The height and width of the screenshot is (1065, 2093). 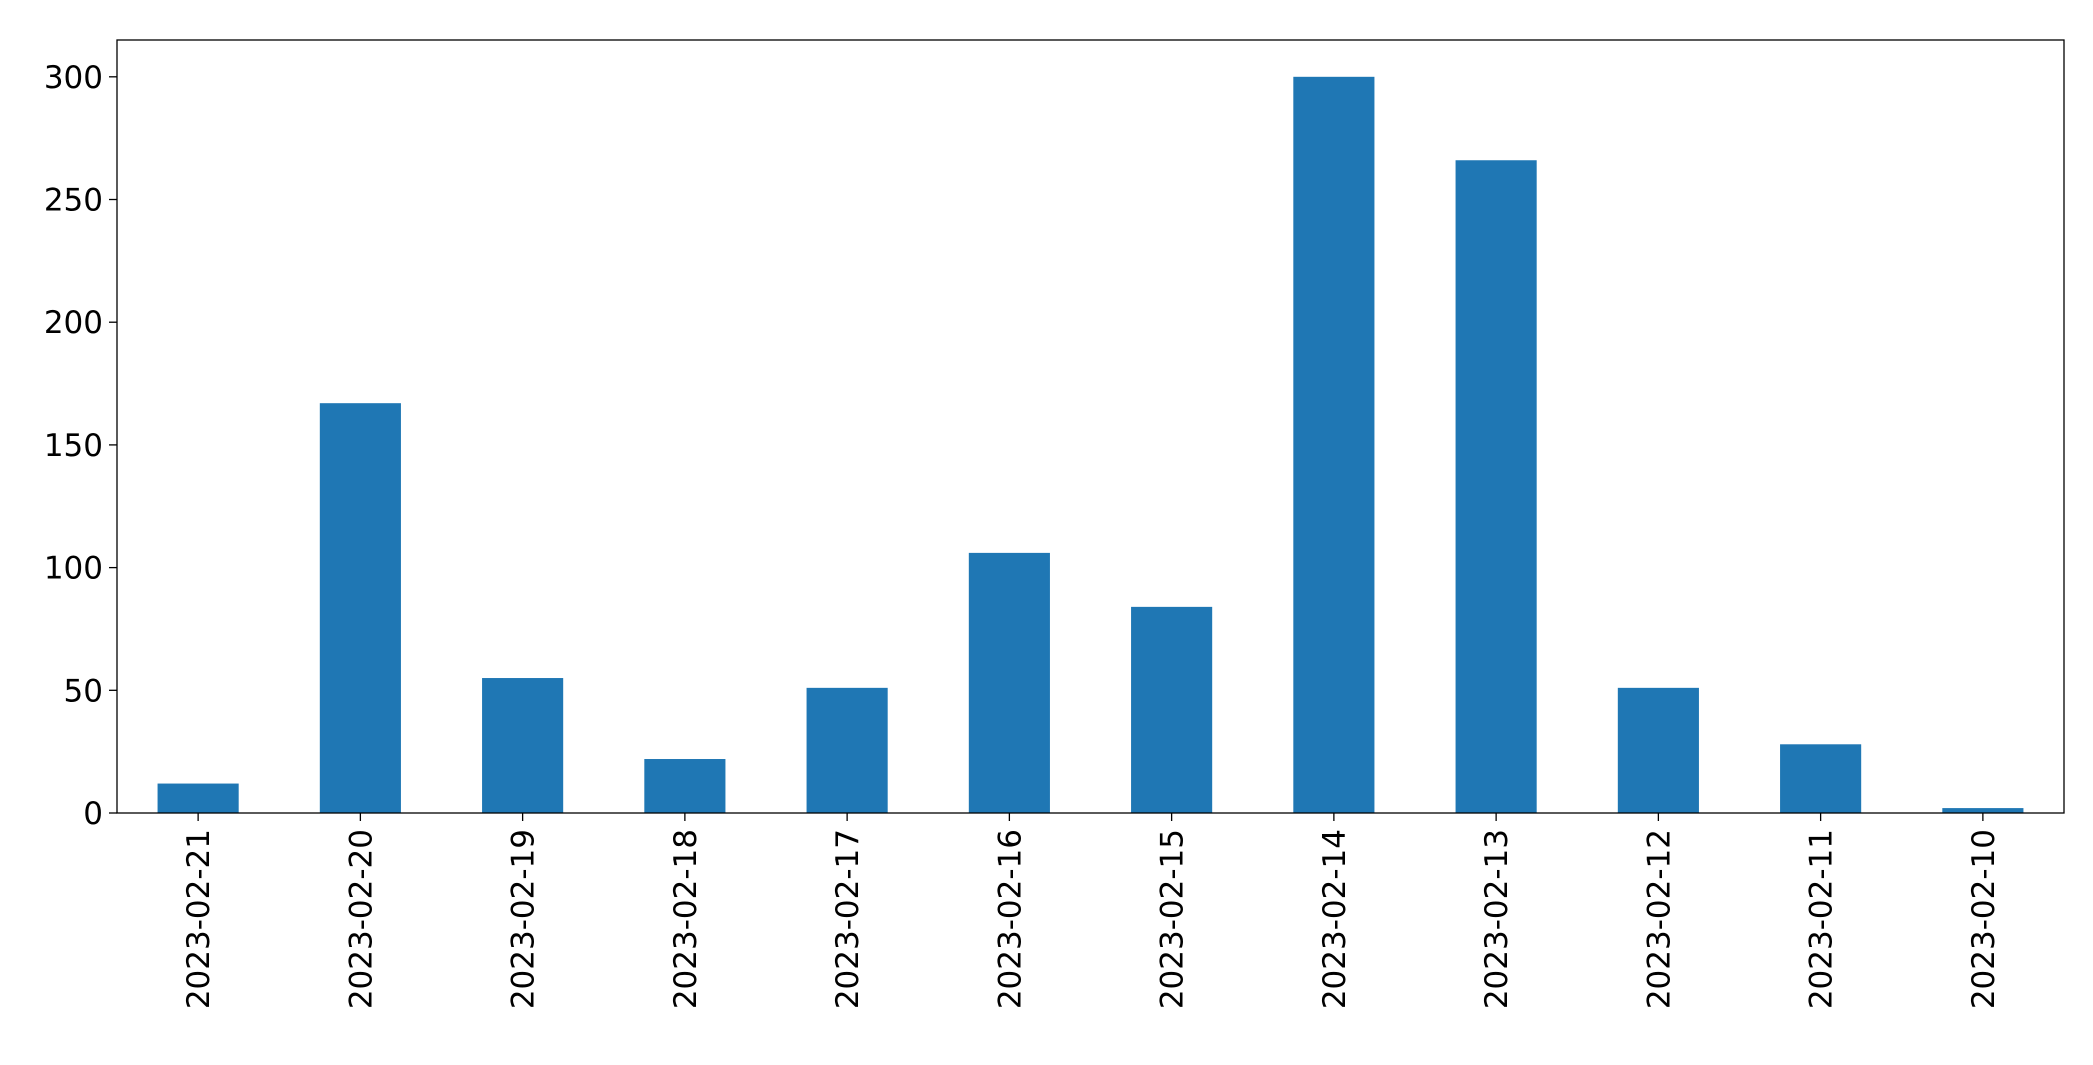 I want to click on x-tick-label: 2023-02-11, so click(x=1822, y=919).